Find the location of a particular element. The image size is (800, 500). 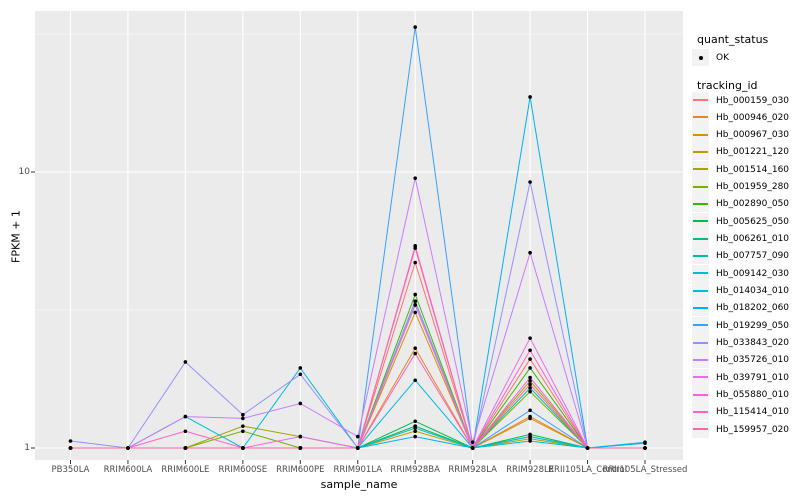

legend-item-label: Hb_019299_050 is located at coordinates (753, 325).